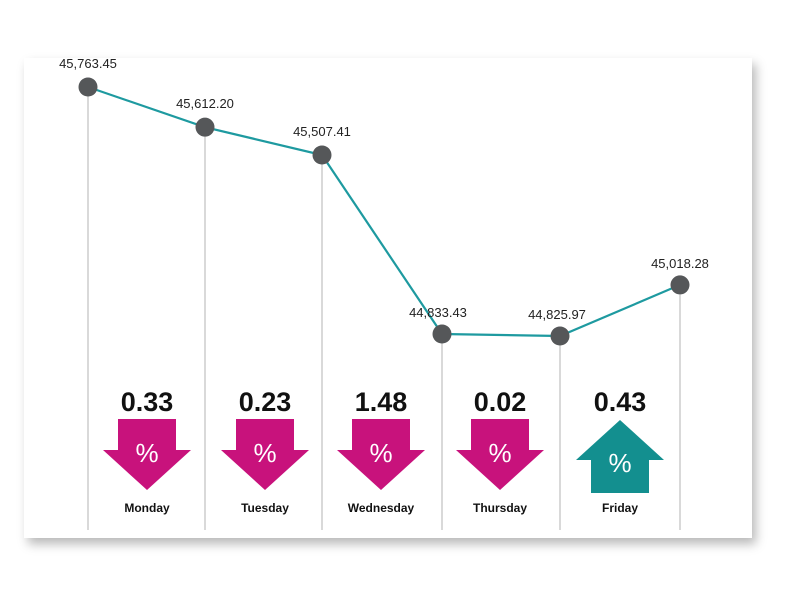 The image size is (800, 600). I want to click on day-label: Tuesday, so click(265, 508).